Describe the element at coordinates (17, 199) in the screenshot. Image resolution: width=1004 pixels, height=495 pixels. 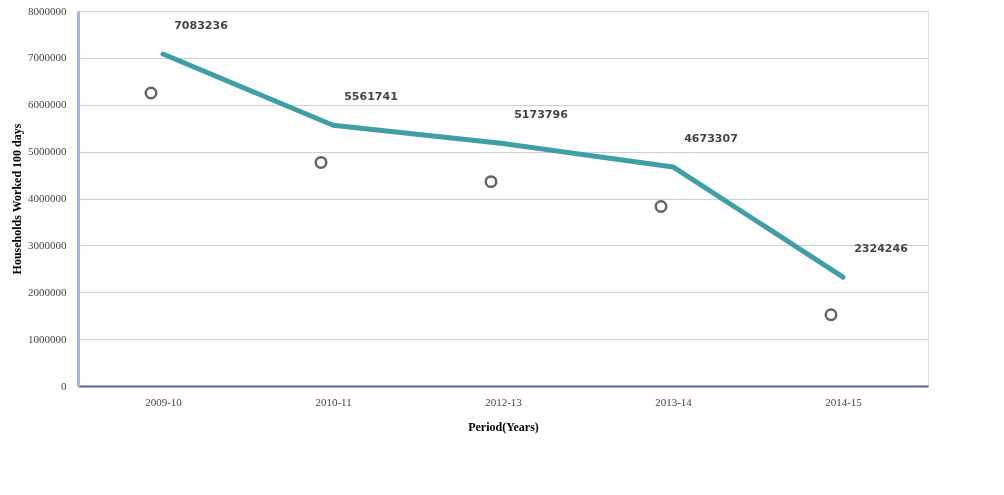
I see `y-axis-title: Households Worked 100 days` at that location.